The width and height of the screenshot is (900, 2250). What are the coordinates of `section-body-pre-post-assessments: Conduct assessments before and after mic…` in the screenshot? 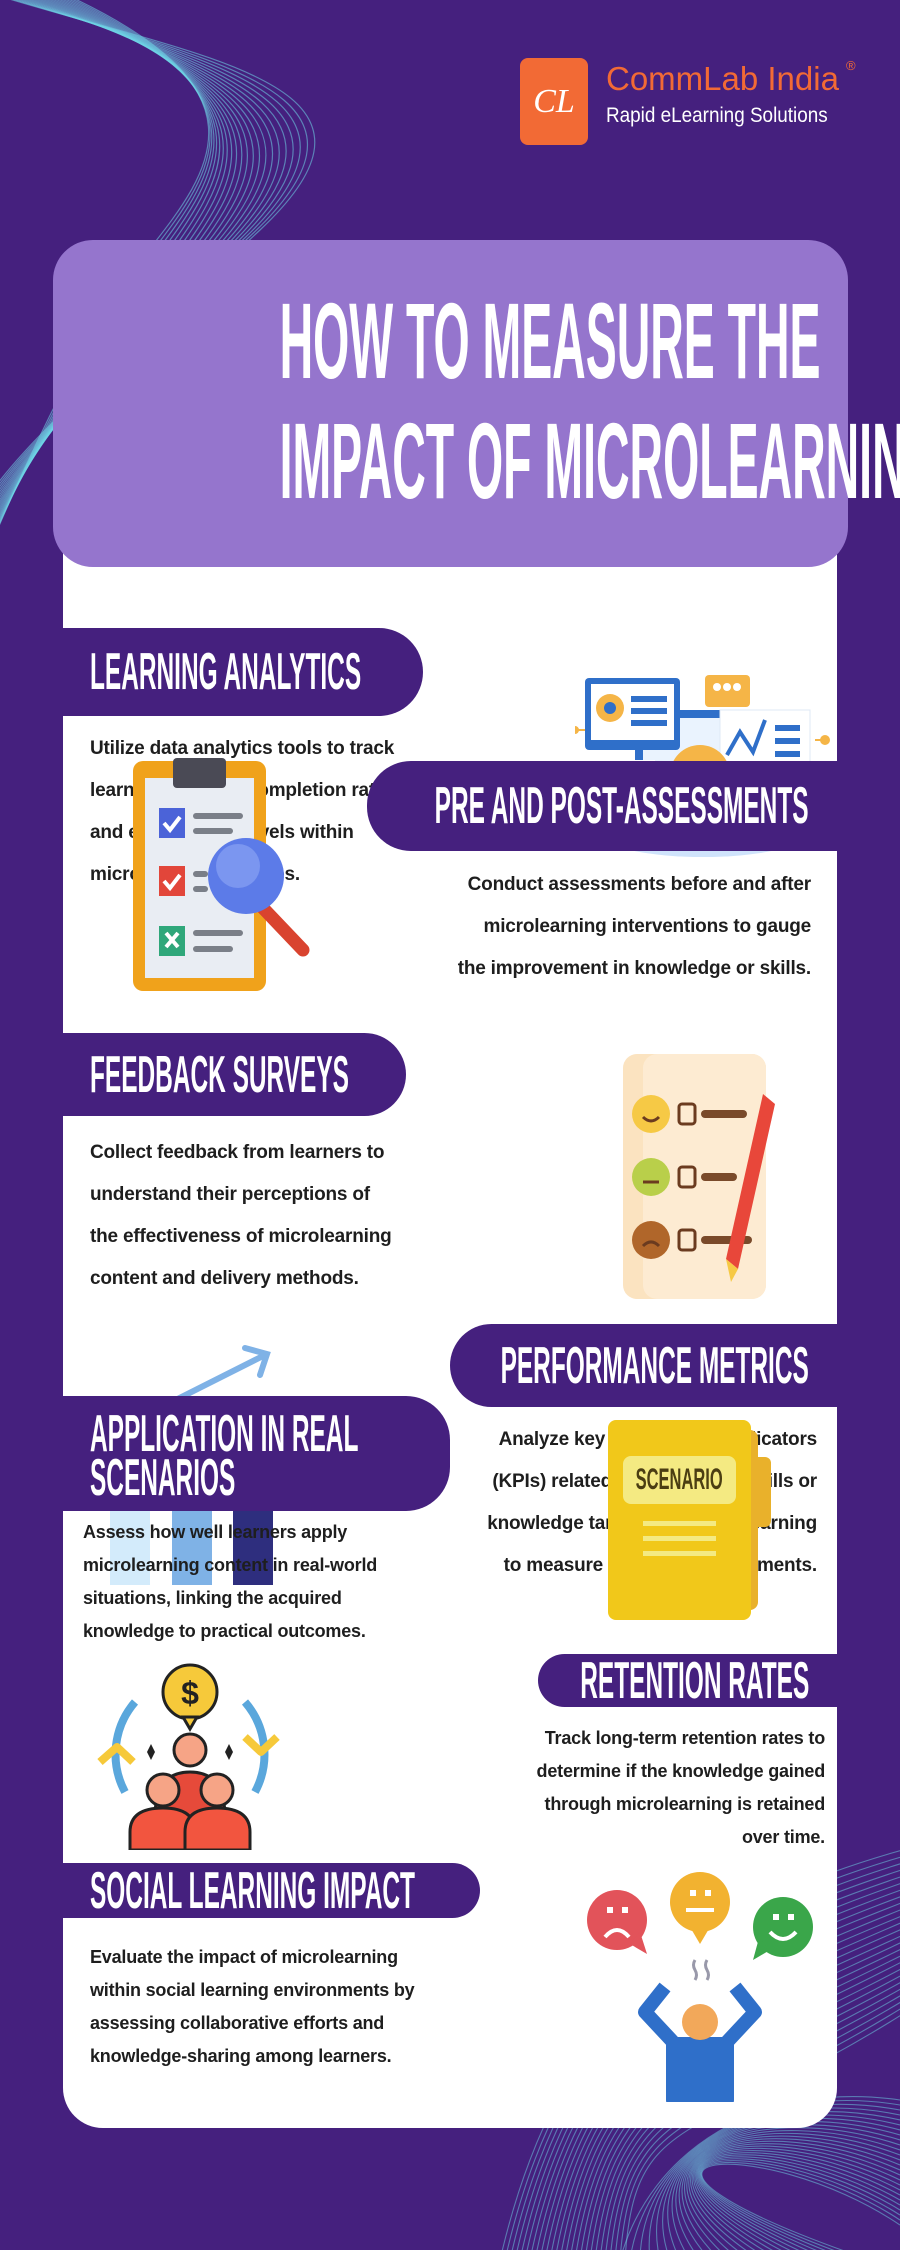 It's located at (634, 927).